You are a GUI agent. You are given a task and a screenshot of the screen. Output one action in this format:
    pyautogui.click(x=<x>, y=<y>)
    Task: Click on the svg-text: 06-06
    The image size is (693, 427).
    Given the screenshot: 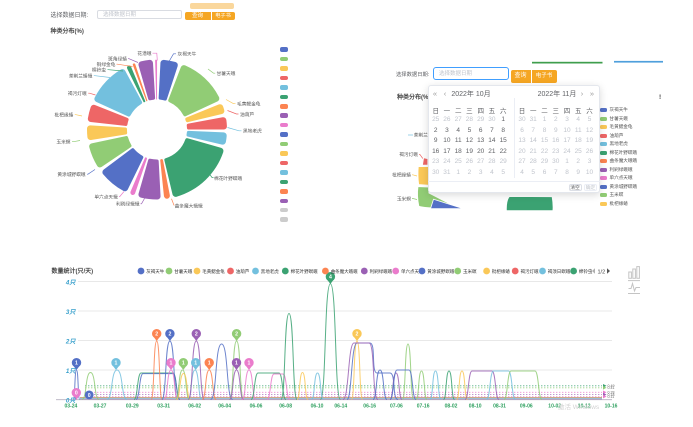 What is the action you would take?
    pyautogui.click(x=256, y=407)
    